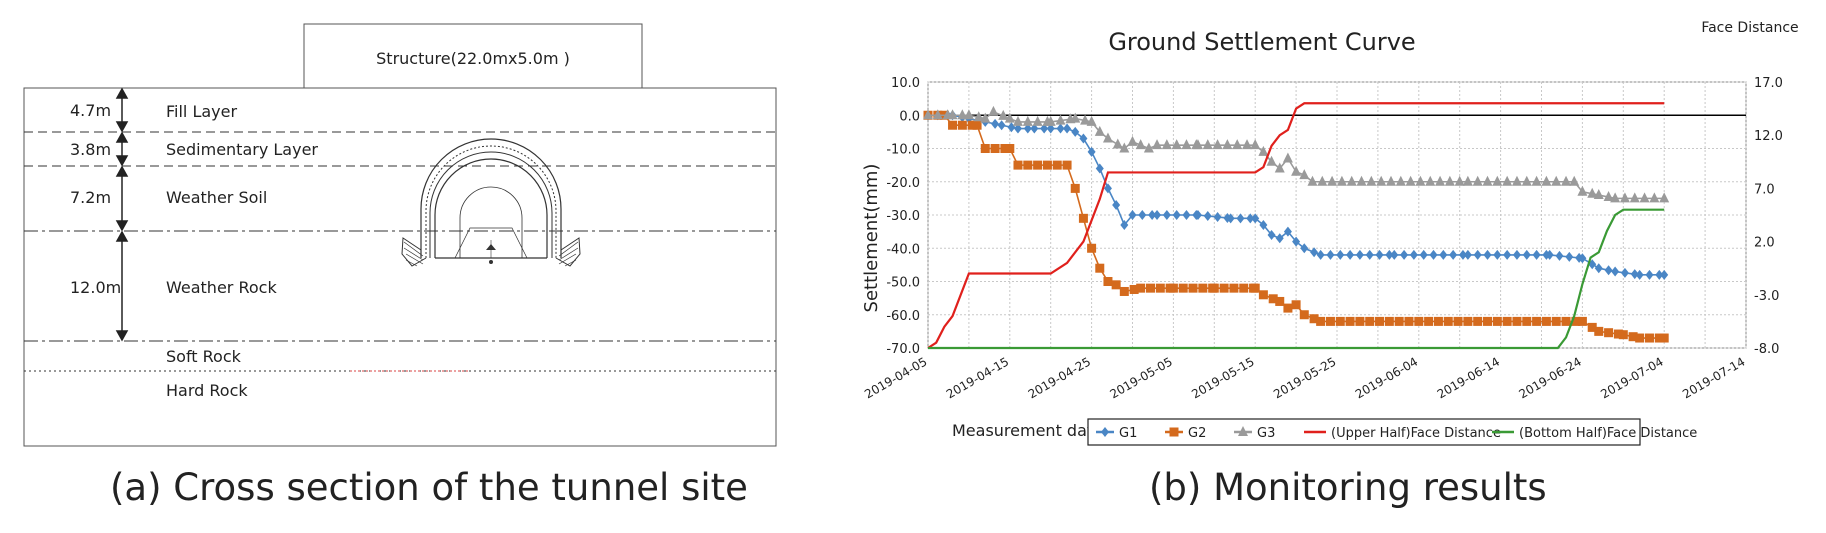  Describe the element at coordinates (1631, 377) in the screenshot. I see `x-tick-label: 2019-07-04` at that location.